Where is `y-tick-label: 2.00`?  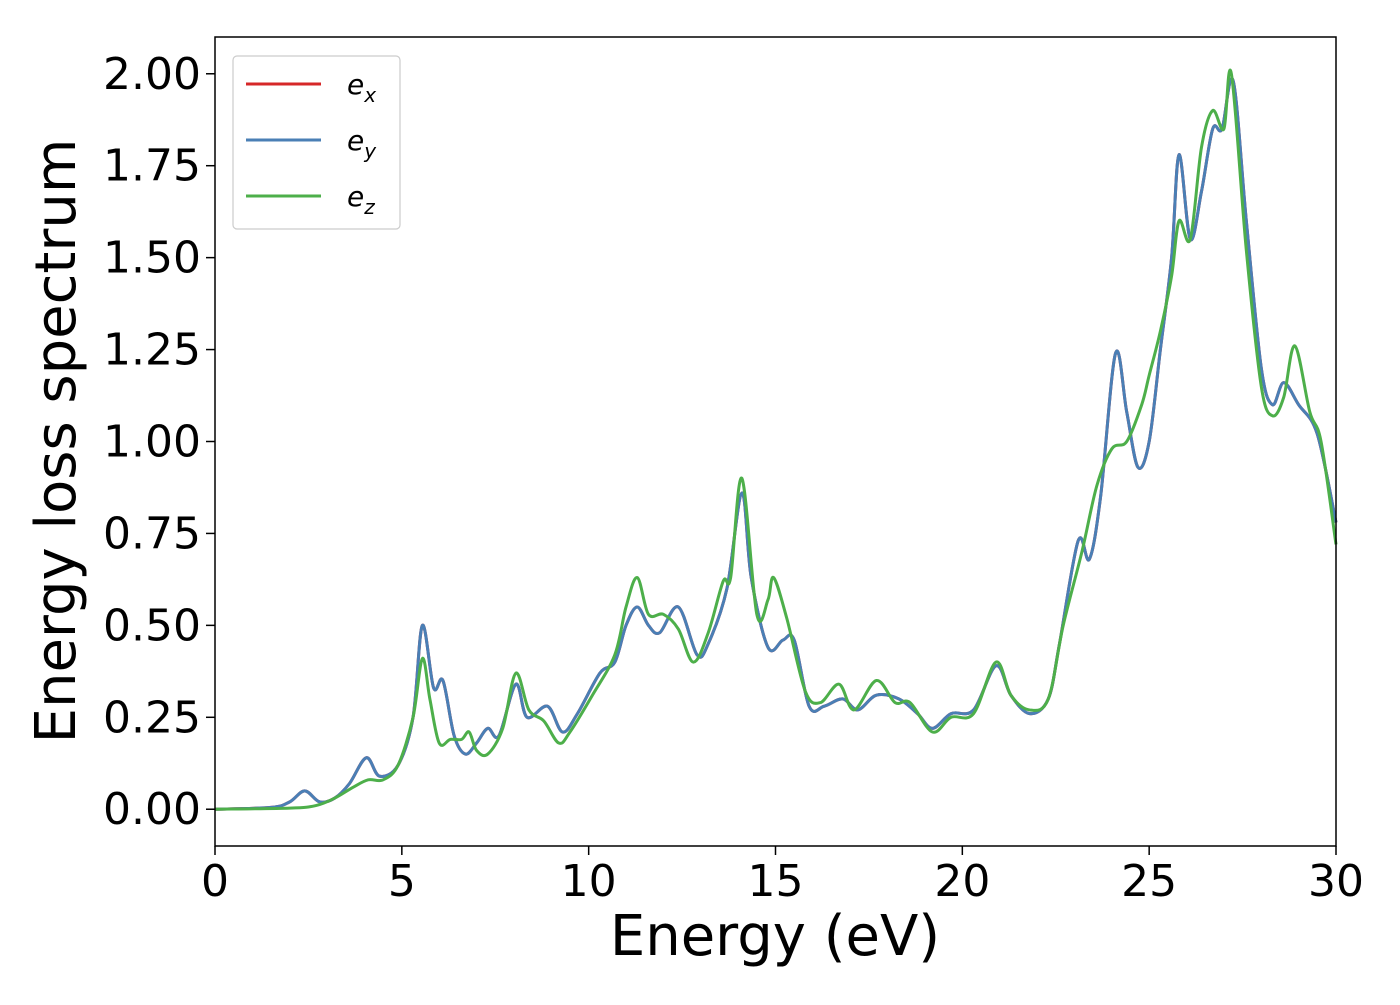 y-tick-label: 2.00 is located at coordinates (152, 74).